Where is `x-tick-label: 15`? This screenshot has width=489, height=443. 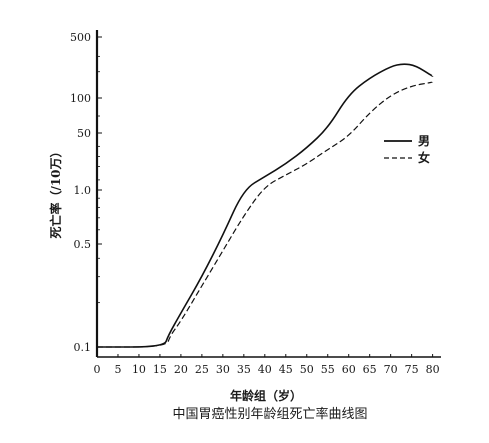 x-tick-label: 15 is located at coordinates (160, 369).